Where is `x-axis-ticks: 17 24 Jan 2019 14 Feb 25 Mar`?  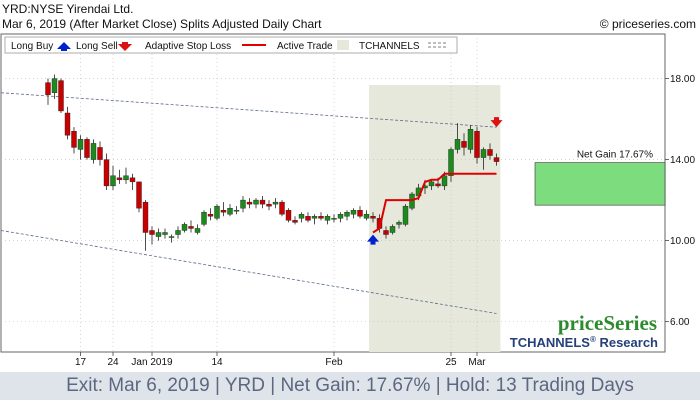 x-axis-ticks: 17 24 Jan 2019 14 Feb 25 Mar is located at coordinates (280, 360).